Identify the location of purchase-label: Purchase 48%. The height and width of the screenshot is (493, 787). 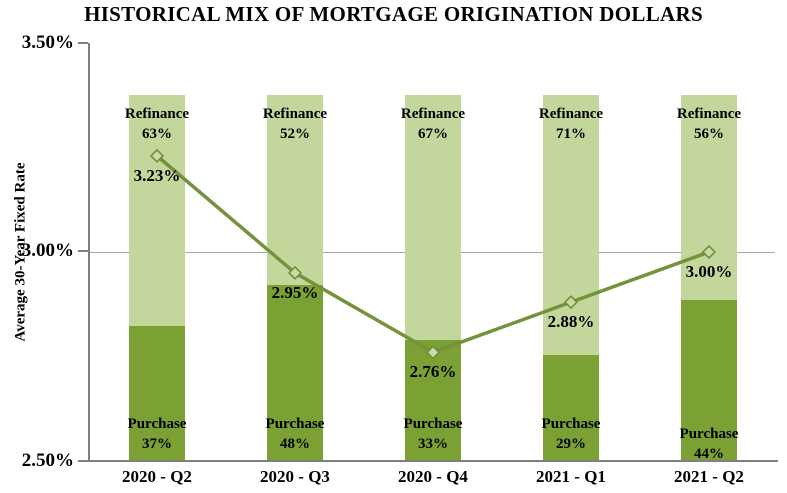
(295, 434).